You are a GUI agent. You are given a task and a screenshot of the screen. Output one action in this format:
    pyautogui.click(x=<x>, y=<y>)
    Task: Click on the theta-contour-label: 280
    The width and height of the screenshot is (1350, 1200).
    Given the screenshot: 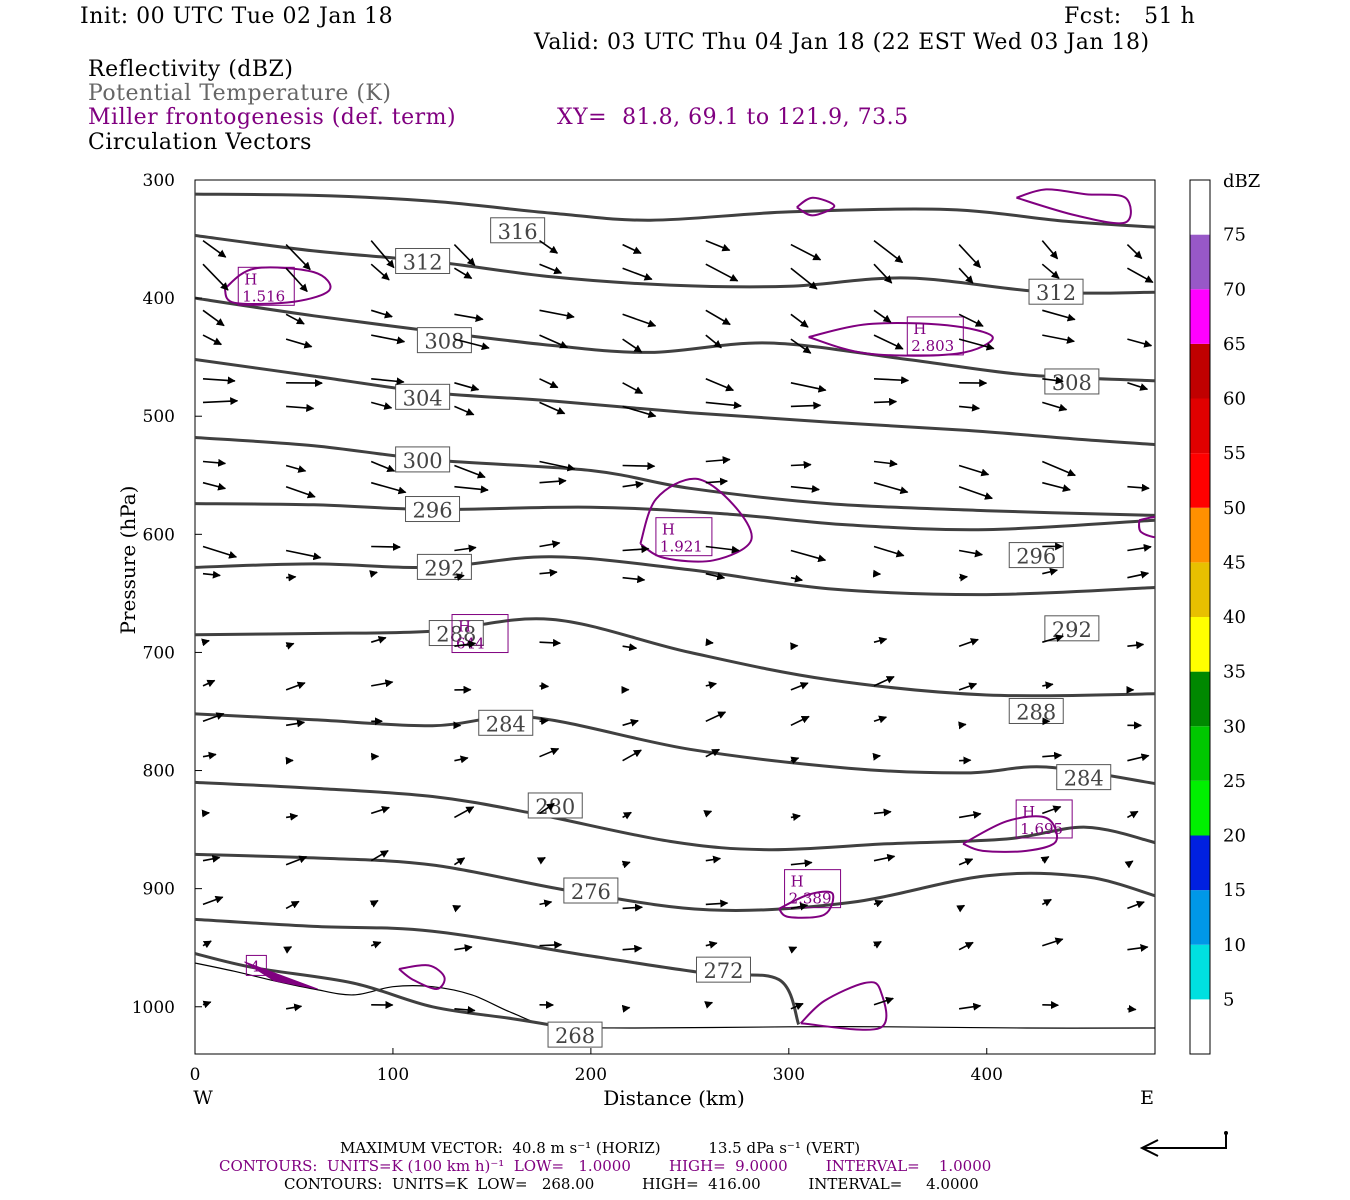 What is the action you would take?
    pyautogui.click(x=555, y=807)
    